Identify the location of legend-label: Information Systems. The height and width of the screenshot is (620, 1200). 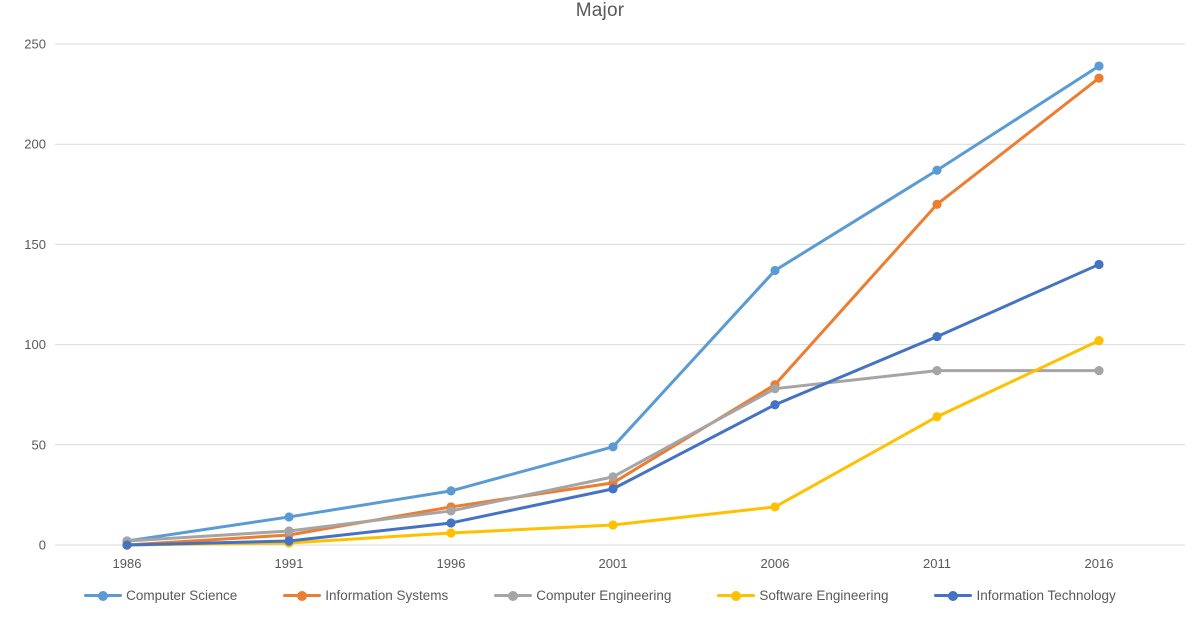
(387, 595).